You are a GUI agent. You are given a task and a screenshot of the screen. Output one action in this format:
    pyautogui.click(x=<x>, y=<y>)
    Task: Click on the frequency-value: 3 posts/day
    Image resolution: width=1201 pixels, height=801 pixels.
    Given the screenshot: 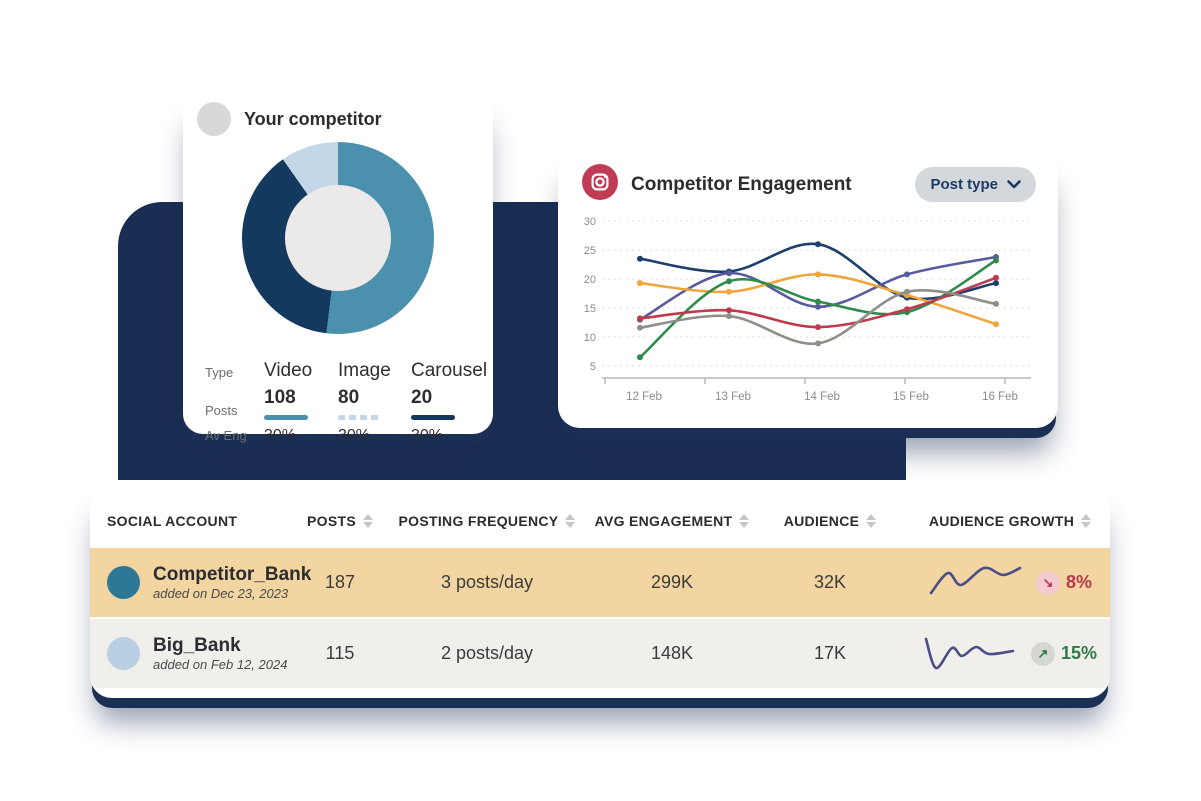 What is the action you would take?
    pyautogui.click(x=487, y=582)
    